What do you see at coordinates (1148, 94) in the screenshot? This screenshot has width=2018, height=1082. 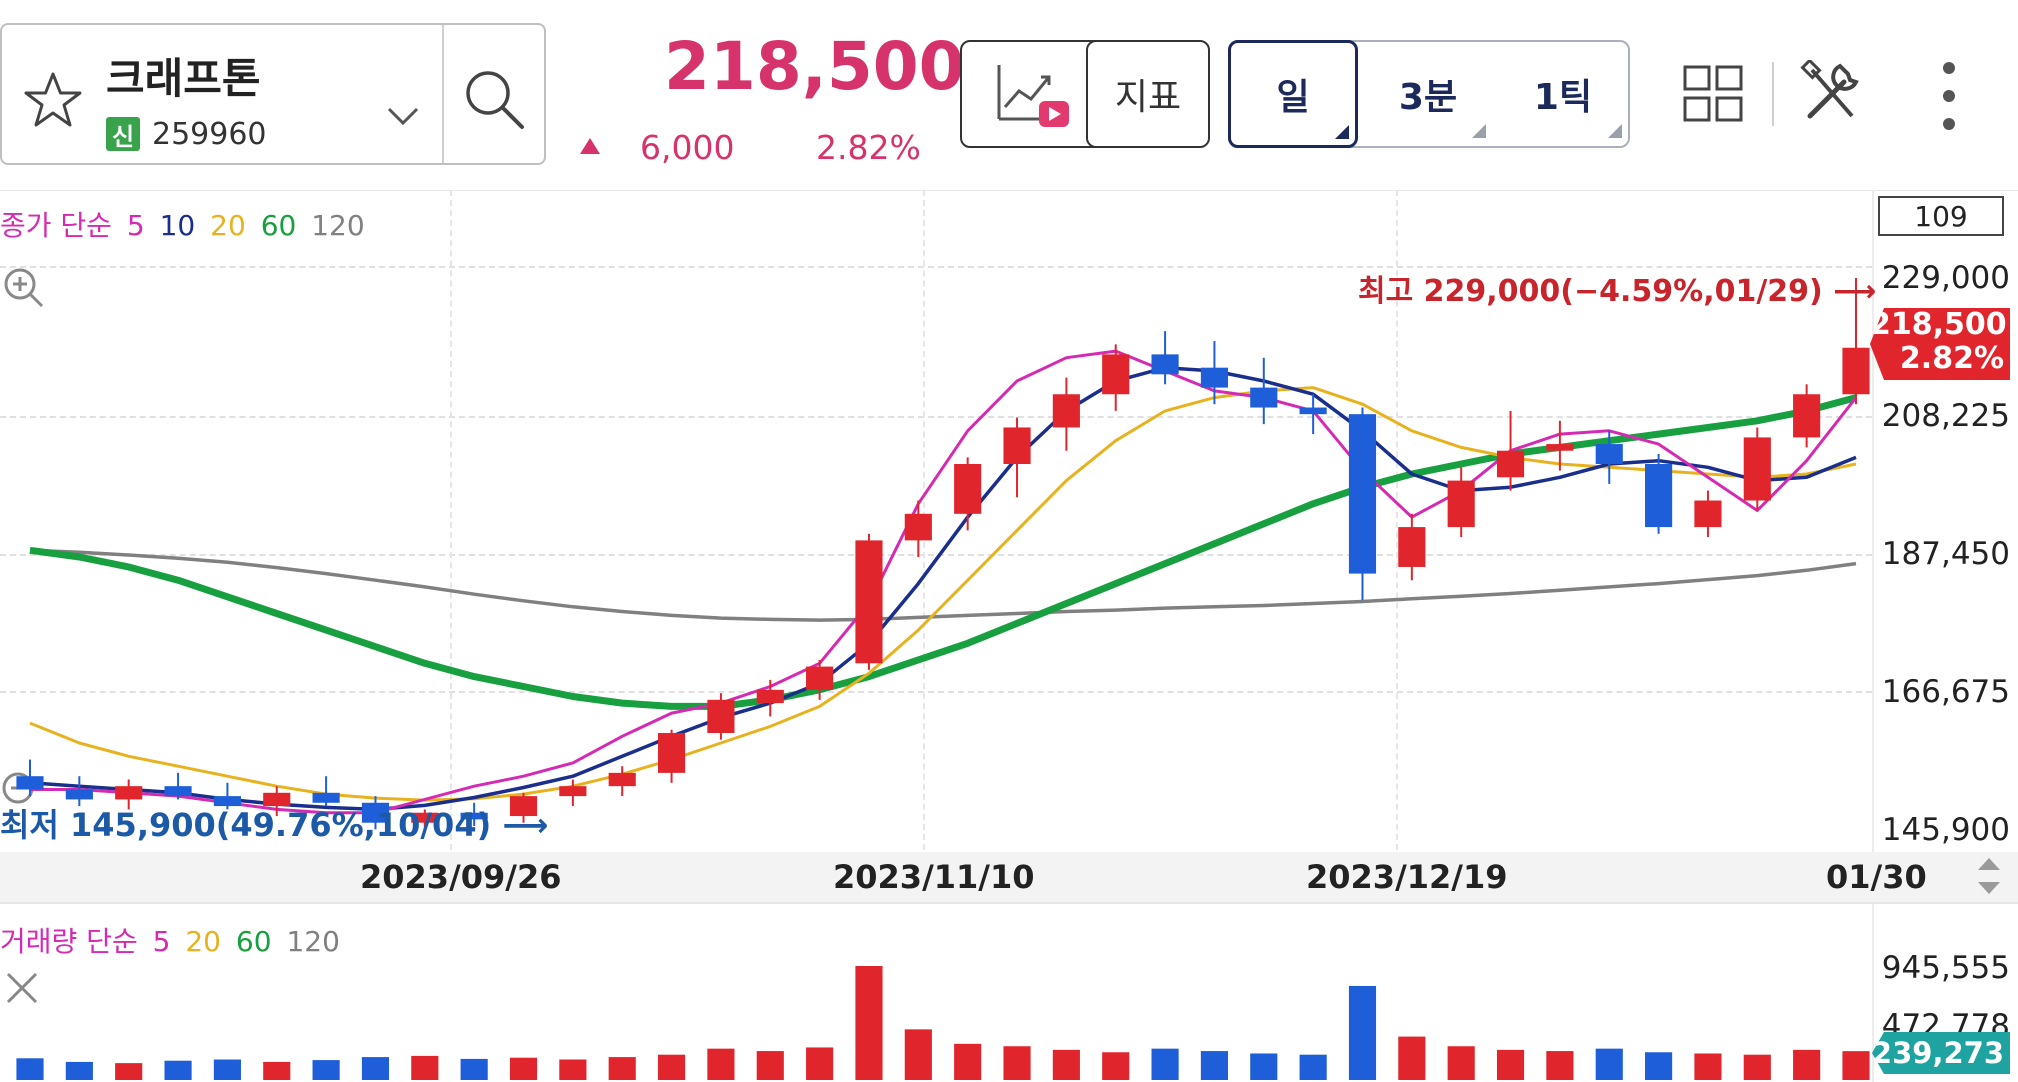 I see `indicator-button: 지표` at bounding box center [1148, 94].